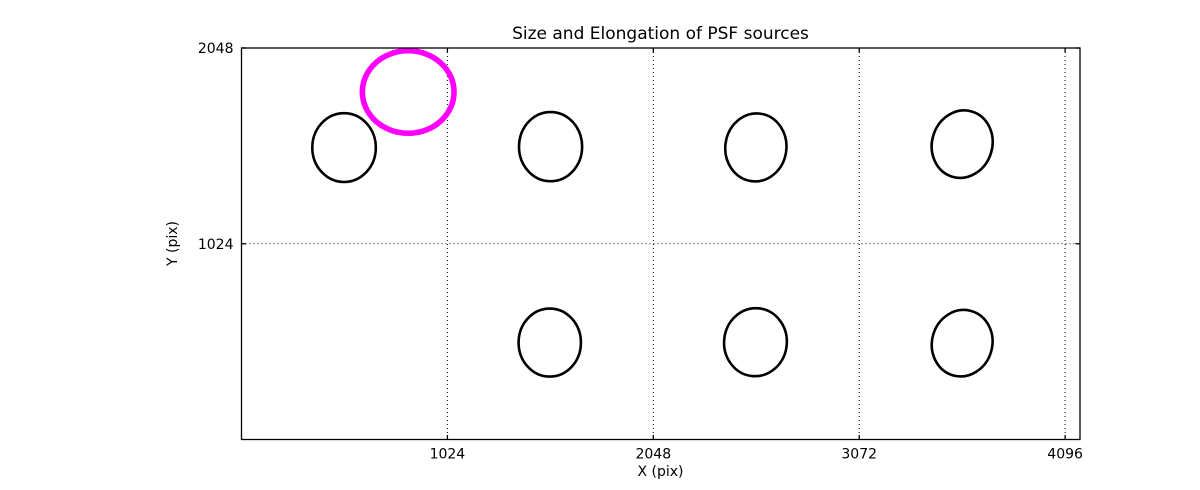  Describe the element at coordinates (216, 49) in the screenshot. I see `y-tick-label-2048: 2048` at that location.